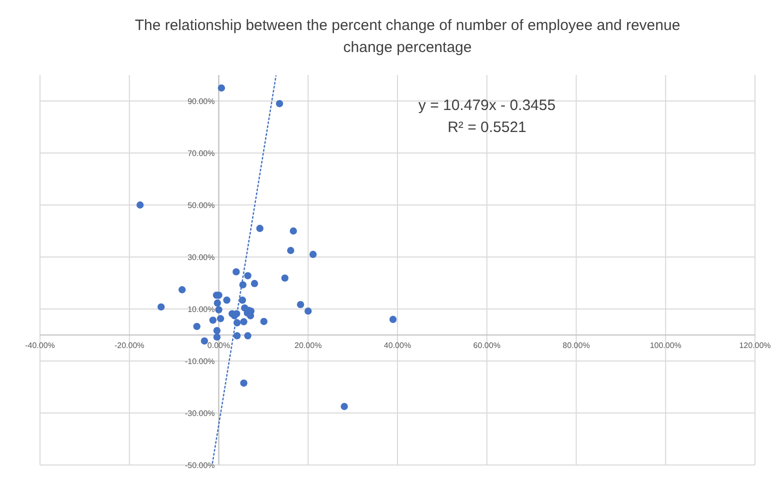  Describe the element at coordinates (201, 205) in the screenshot. I see `y-tick-label: 50.00%` at that location.